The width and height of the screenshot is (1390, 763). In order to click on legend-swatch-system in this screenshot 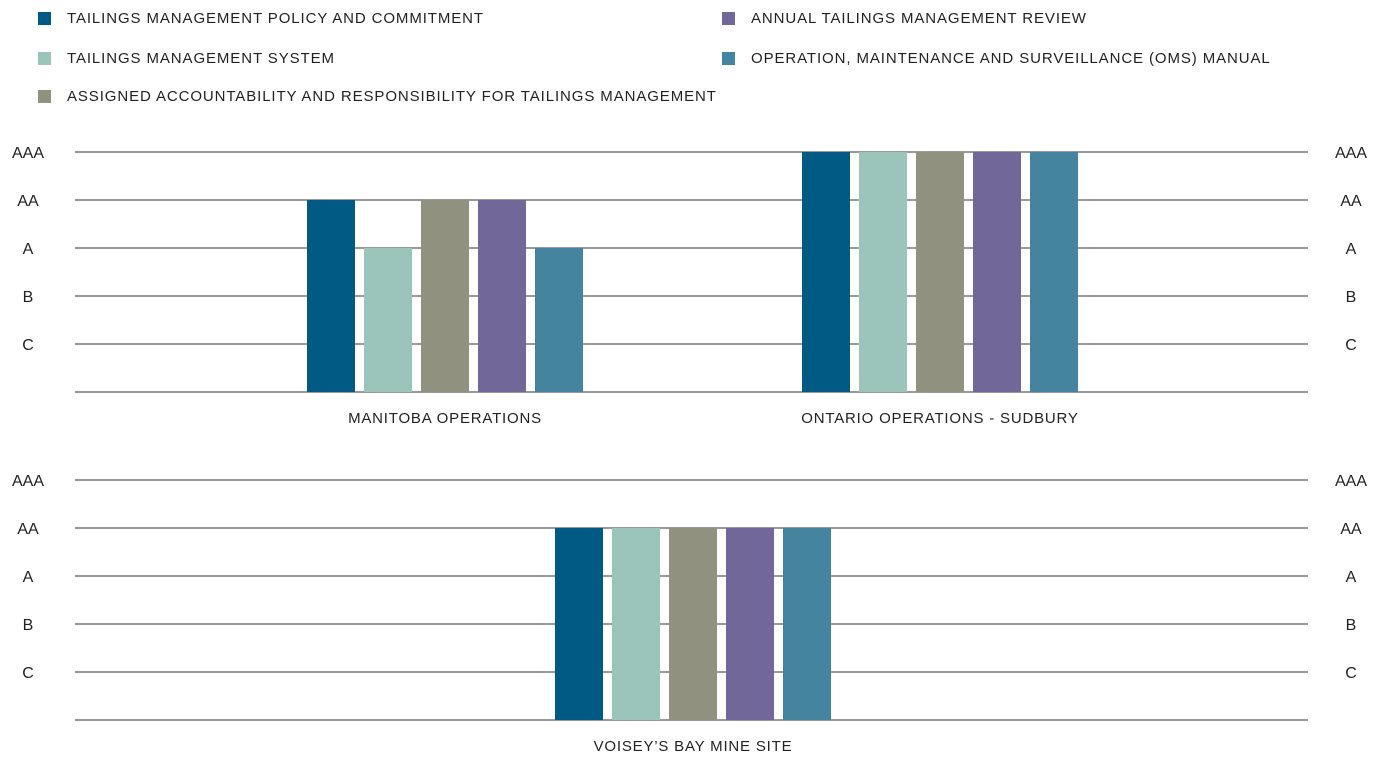, I will do `click(44, 58)`.